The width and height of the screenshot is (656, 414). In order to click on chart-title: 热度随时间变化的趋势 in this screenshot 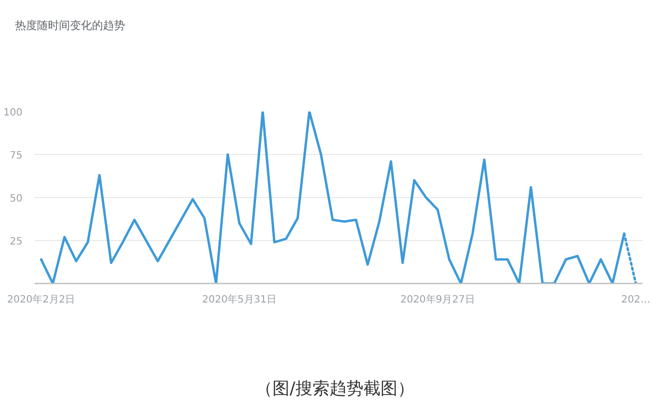, I will do `click(70, 25)`.